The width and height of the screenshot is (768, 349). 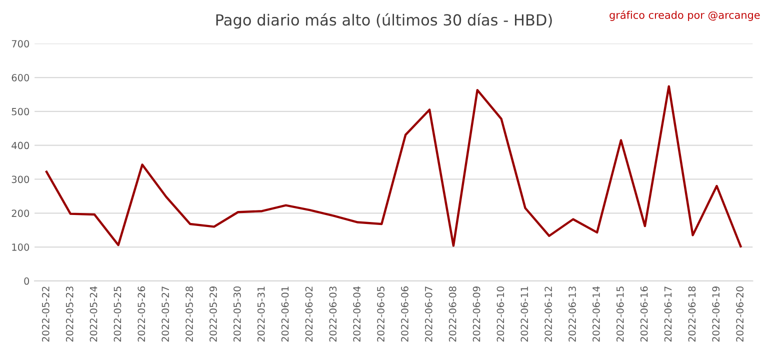 I want to click on x-tick-label: 2022-06-07, so click(x=428, y=314).